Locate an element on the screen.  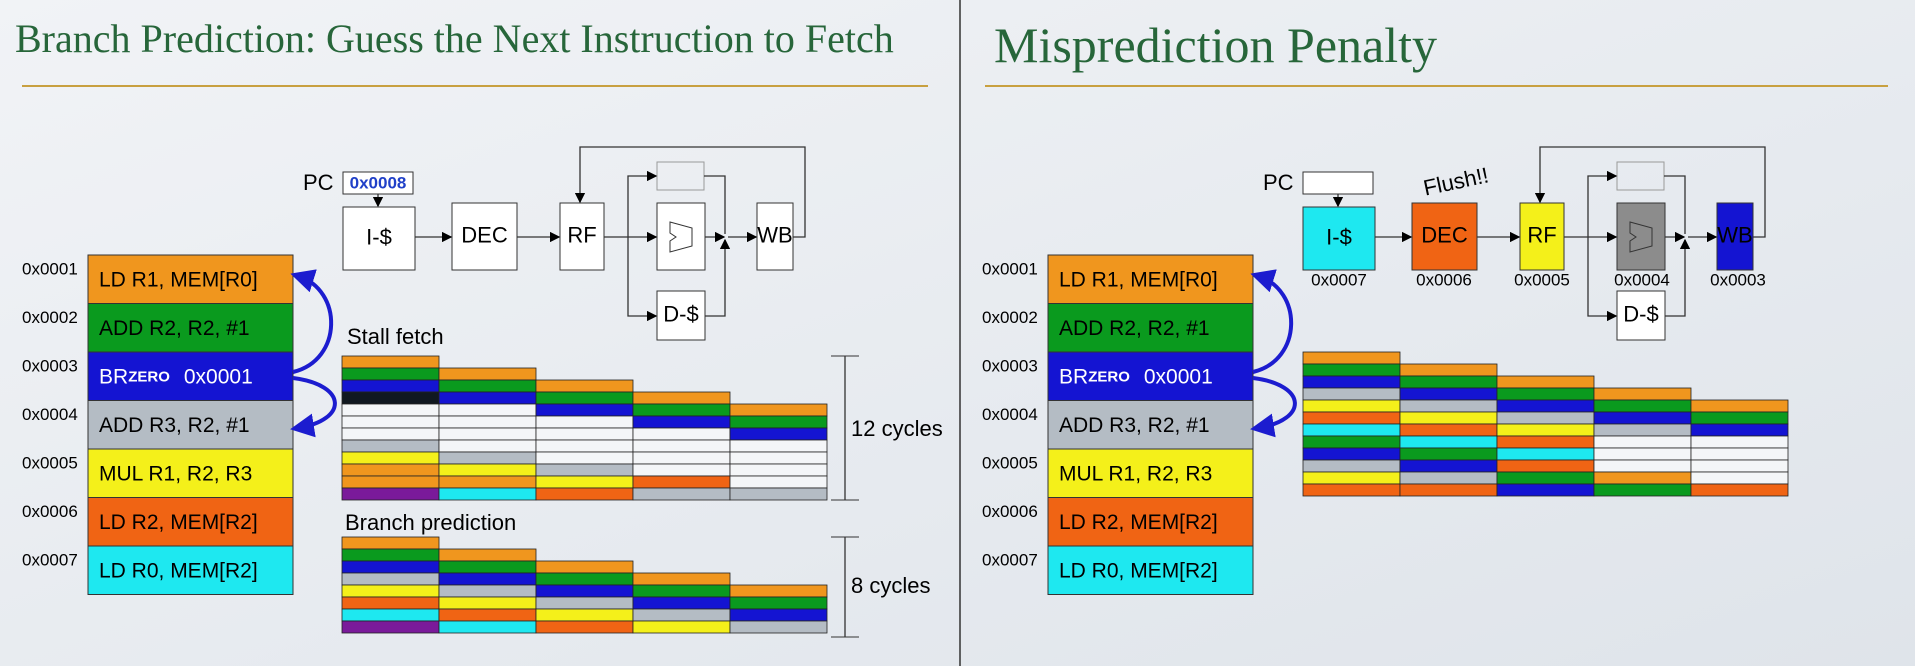
instruction-op: ADD R3, R2, #1 is located at coordinates (174, 424).